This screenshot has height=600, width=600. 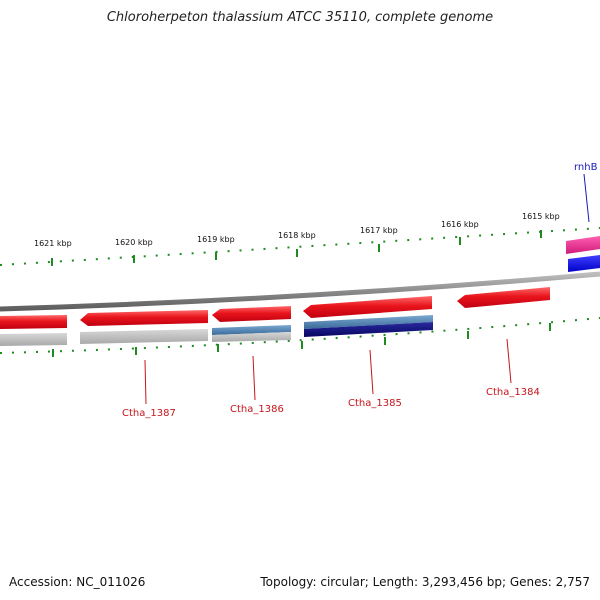 I want to click on rnhb-leader, so click(x=586, y=198).